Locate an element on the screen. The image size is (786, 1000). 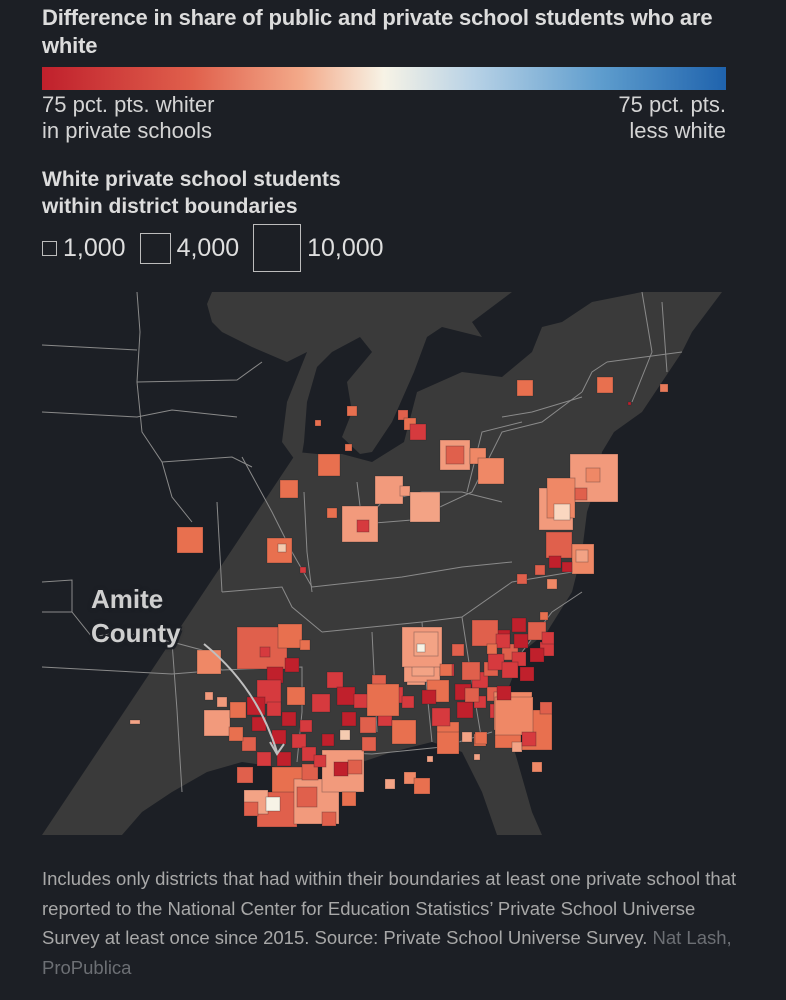
color-scale-right-label: 75 pct. pts. less white is located at coordinates (672, 118).